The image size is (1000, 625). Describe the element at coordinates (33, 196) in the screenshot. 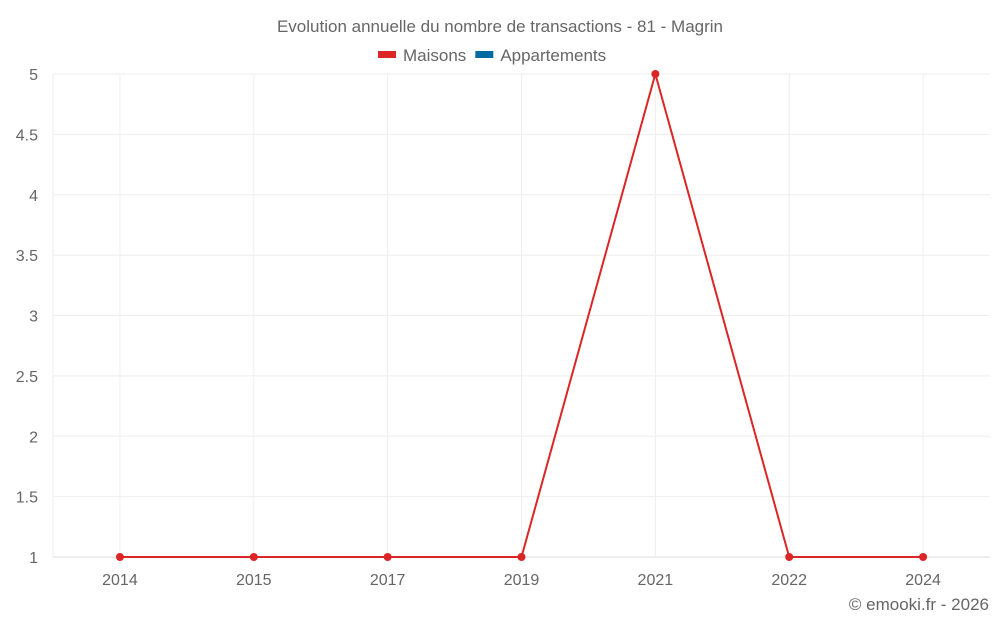

I see `y-tick-label: 4` at that location.